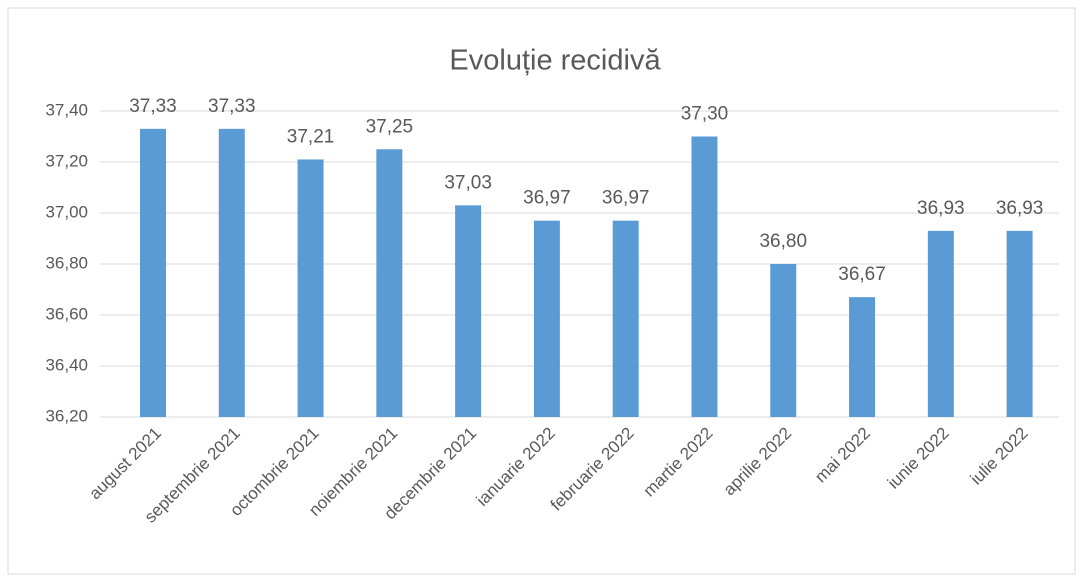 This screenshot has height=581, width=1083. What do you see at coordinates (66, 160) in the screenshot?
I see `y-tick-label: 37,20` at bounding box center [66, 160].